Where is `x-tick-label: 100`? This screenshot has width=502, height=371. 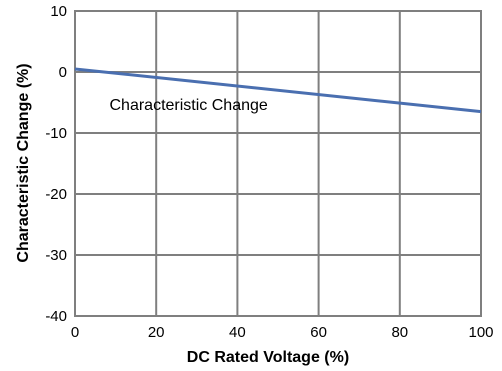
x-tick-label: 100 is located at coordinates (480, 332).